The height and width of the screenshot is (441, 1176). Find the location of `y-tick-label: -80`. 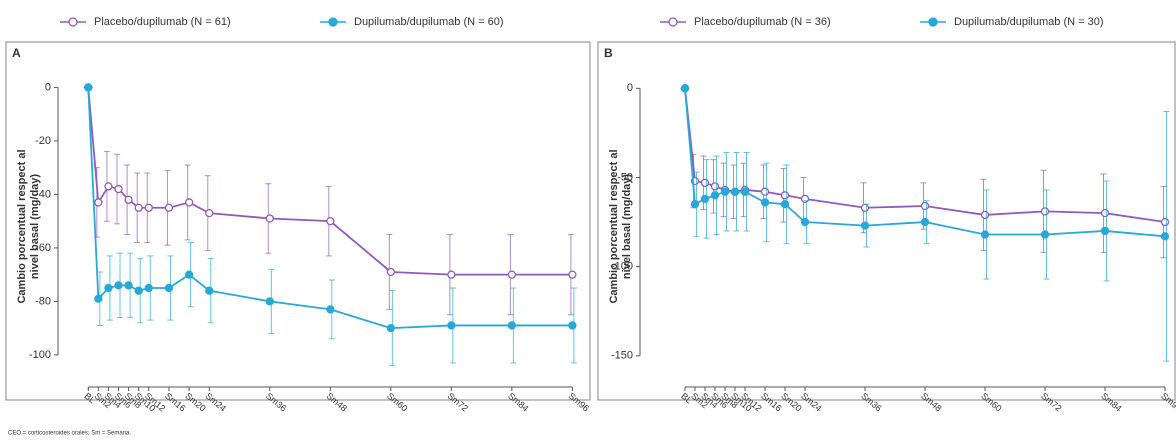

y-tick-label: -80 is located at coordinates (43, 301).